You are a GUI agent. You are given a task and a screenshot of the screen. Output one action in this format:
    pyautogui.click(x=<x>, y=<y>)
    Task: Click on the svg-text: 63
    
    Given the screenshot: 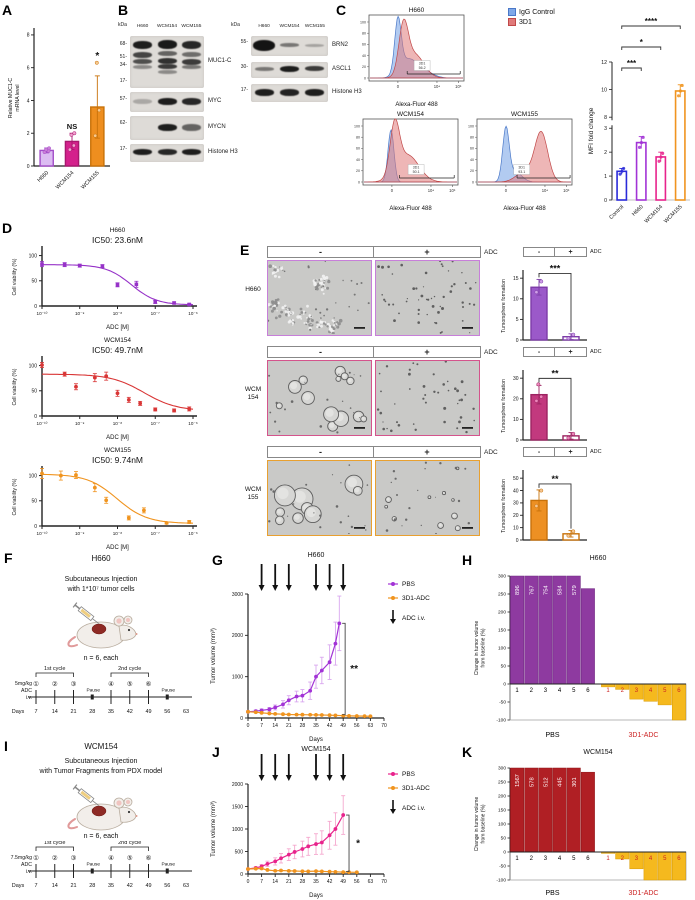 What is the action you would take?
    pyautogui.click(x=186, y=886)
    